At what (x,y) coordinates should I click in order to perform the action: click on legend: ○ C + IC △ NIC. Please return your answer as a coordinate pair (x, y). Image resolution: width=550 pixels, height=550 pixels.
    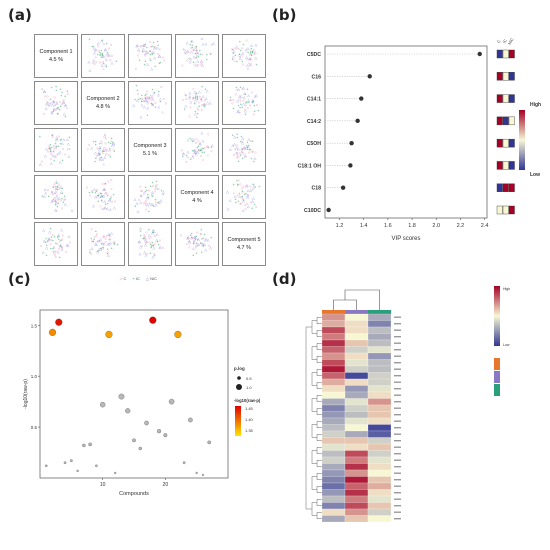
    Looking at the image, I should click on (141, 278).